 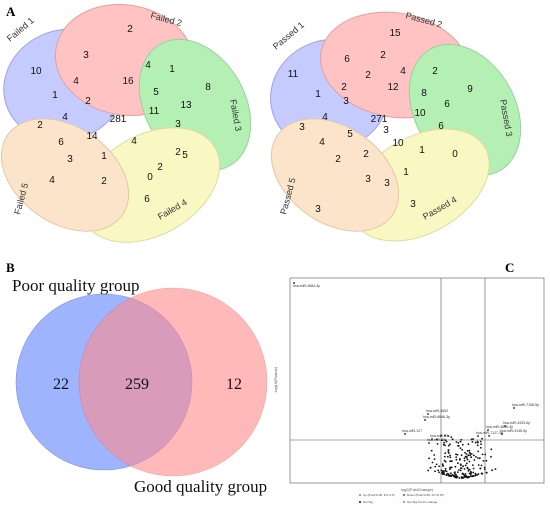 What do you see at coordinates (200, 486) in the screenshot?
I see `good-quality-group-label: Good quality group` at bounding box center [200, 486].